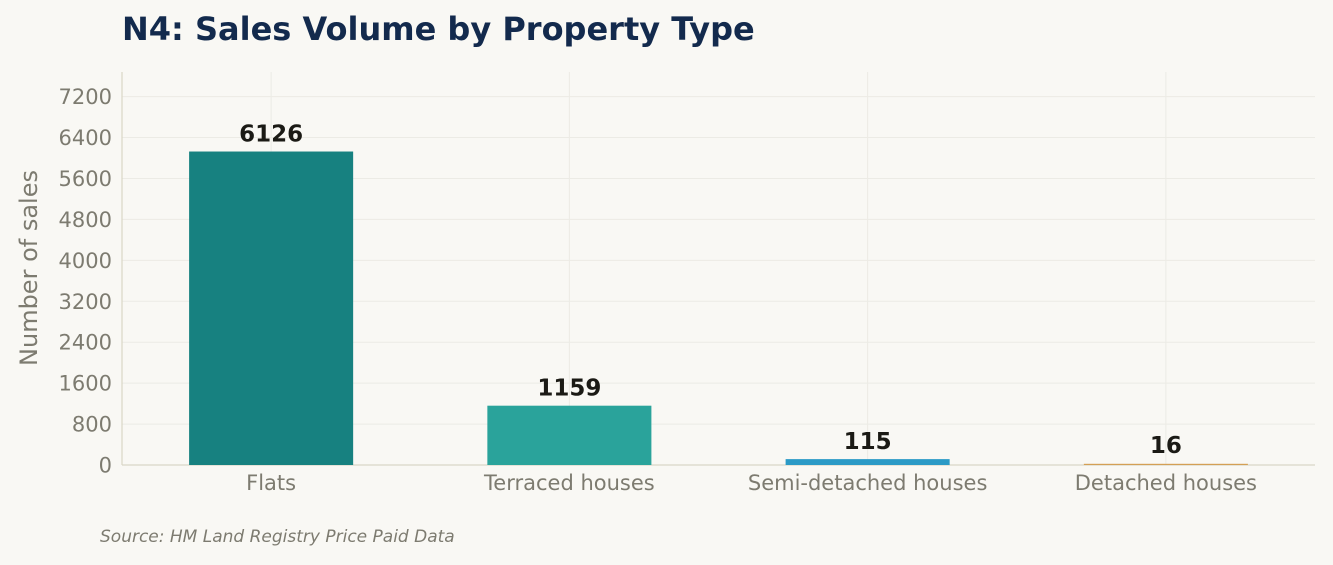 The image size is (1333, 565). I want to click on y-tick-label: 1600, so click(85, 384).